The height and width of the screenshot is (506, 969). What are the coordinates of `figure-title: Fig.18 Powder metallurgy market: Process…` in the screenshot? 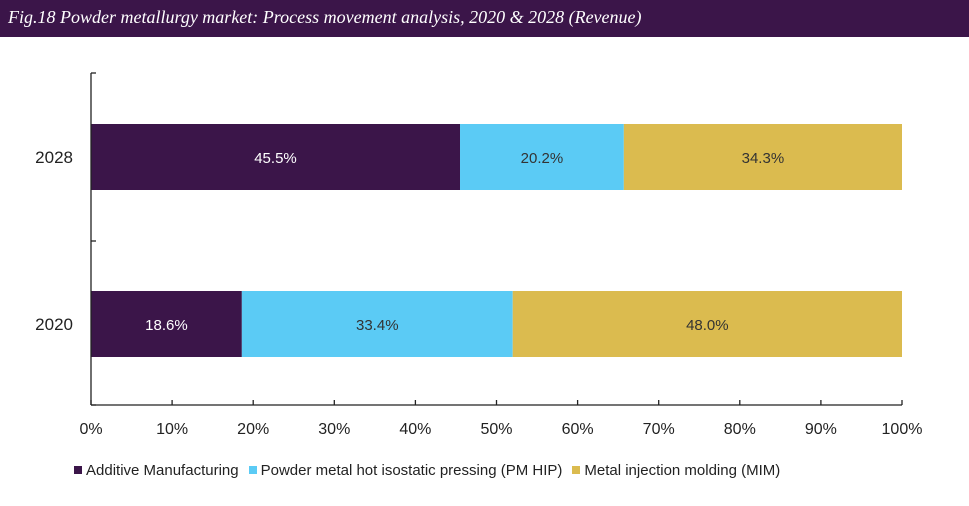 It's located at (325, 17).